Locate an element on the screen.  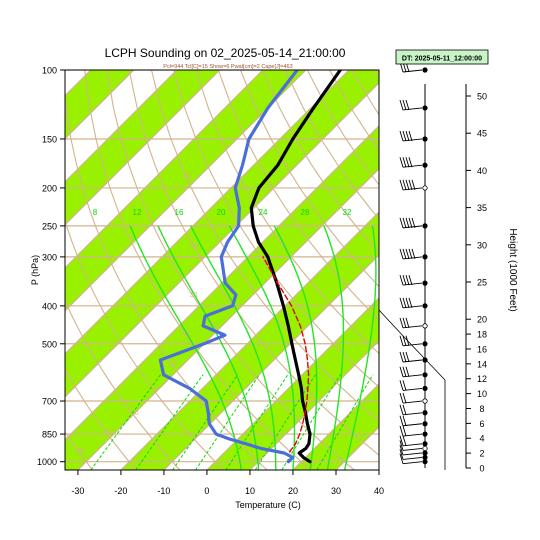
x-tick-label: -20 is located at coordinates (120, 491).